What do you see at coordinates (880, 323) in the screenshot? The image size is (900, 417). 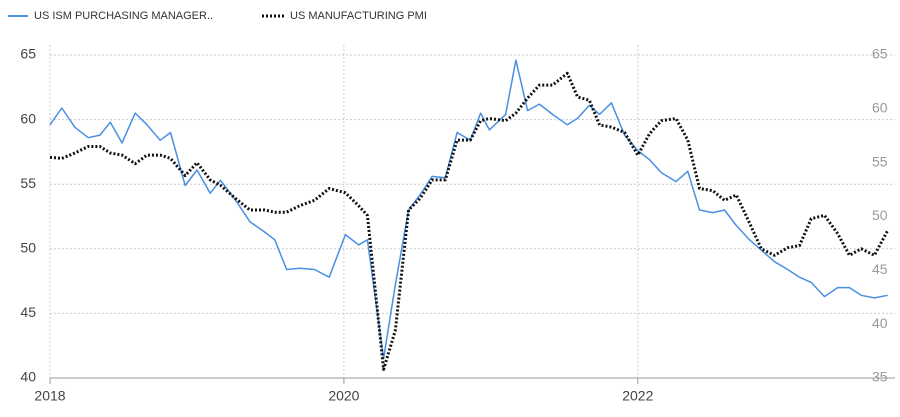 I see `y2-tick-label: 40` at bounding box center [880, 323].